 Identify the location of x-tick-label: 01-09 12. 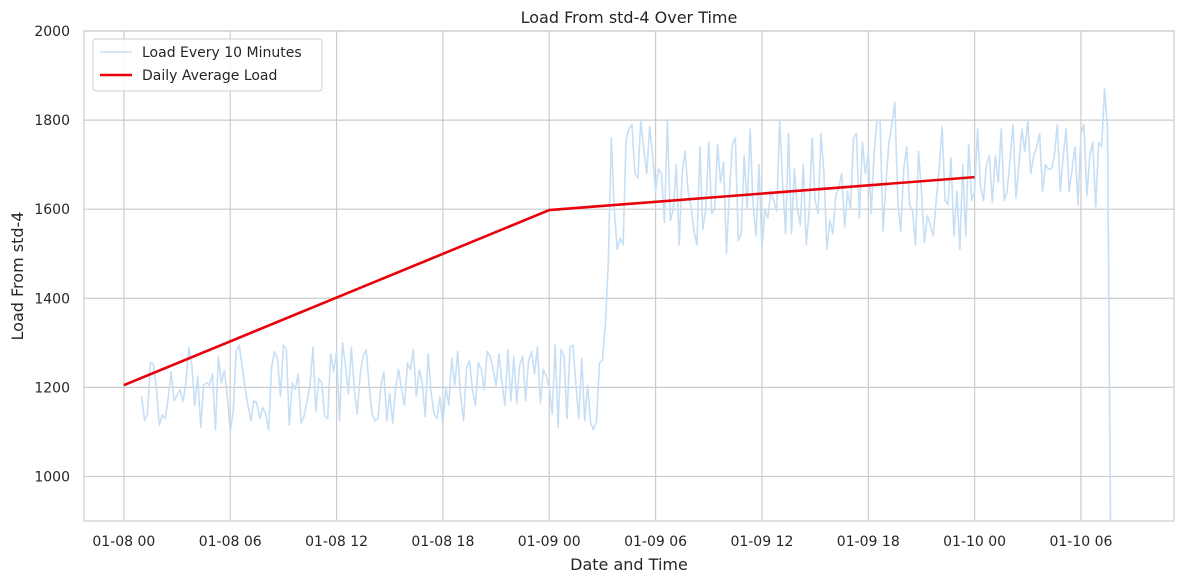
(761, 542).